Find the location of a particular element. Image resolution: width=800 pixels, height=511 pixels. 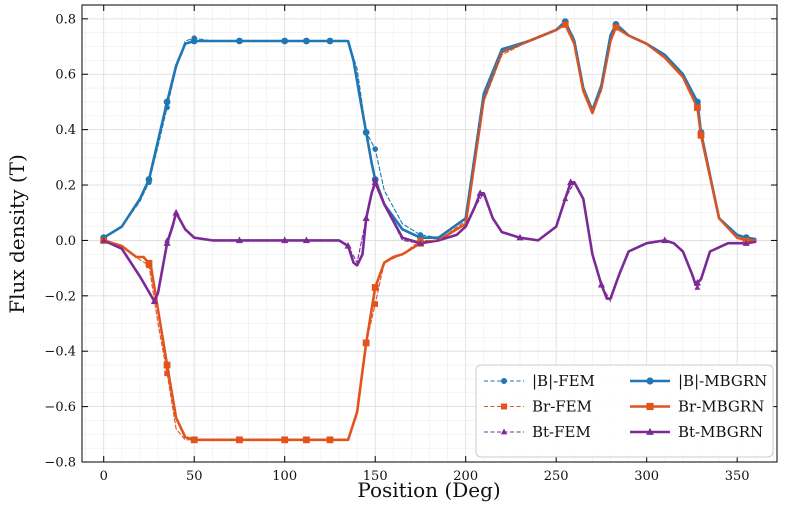

legend-label: Bt-MBGRN is located at coordinates (720, 432).